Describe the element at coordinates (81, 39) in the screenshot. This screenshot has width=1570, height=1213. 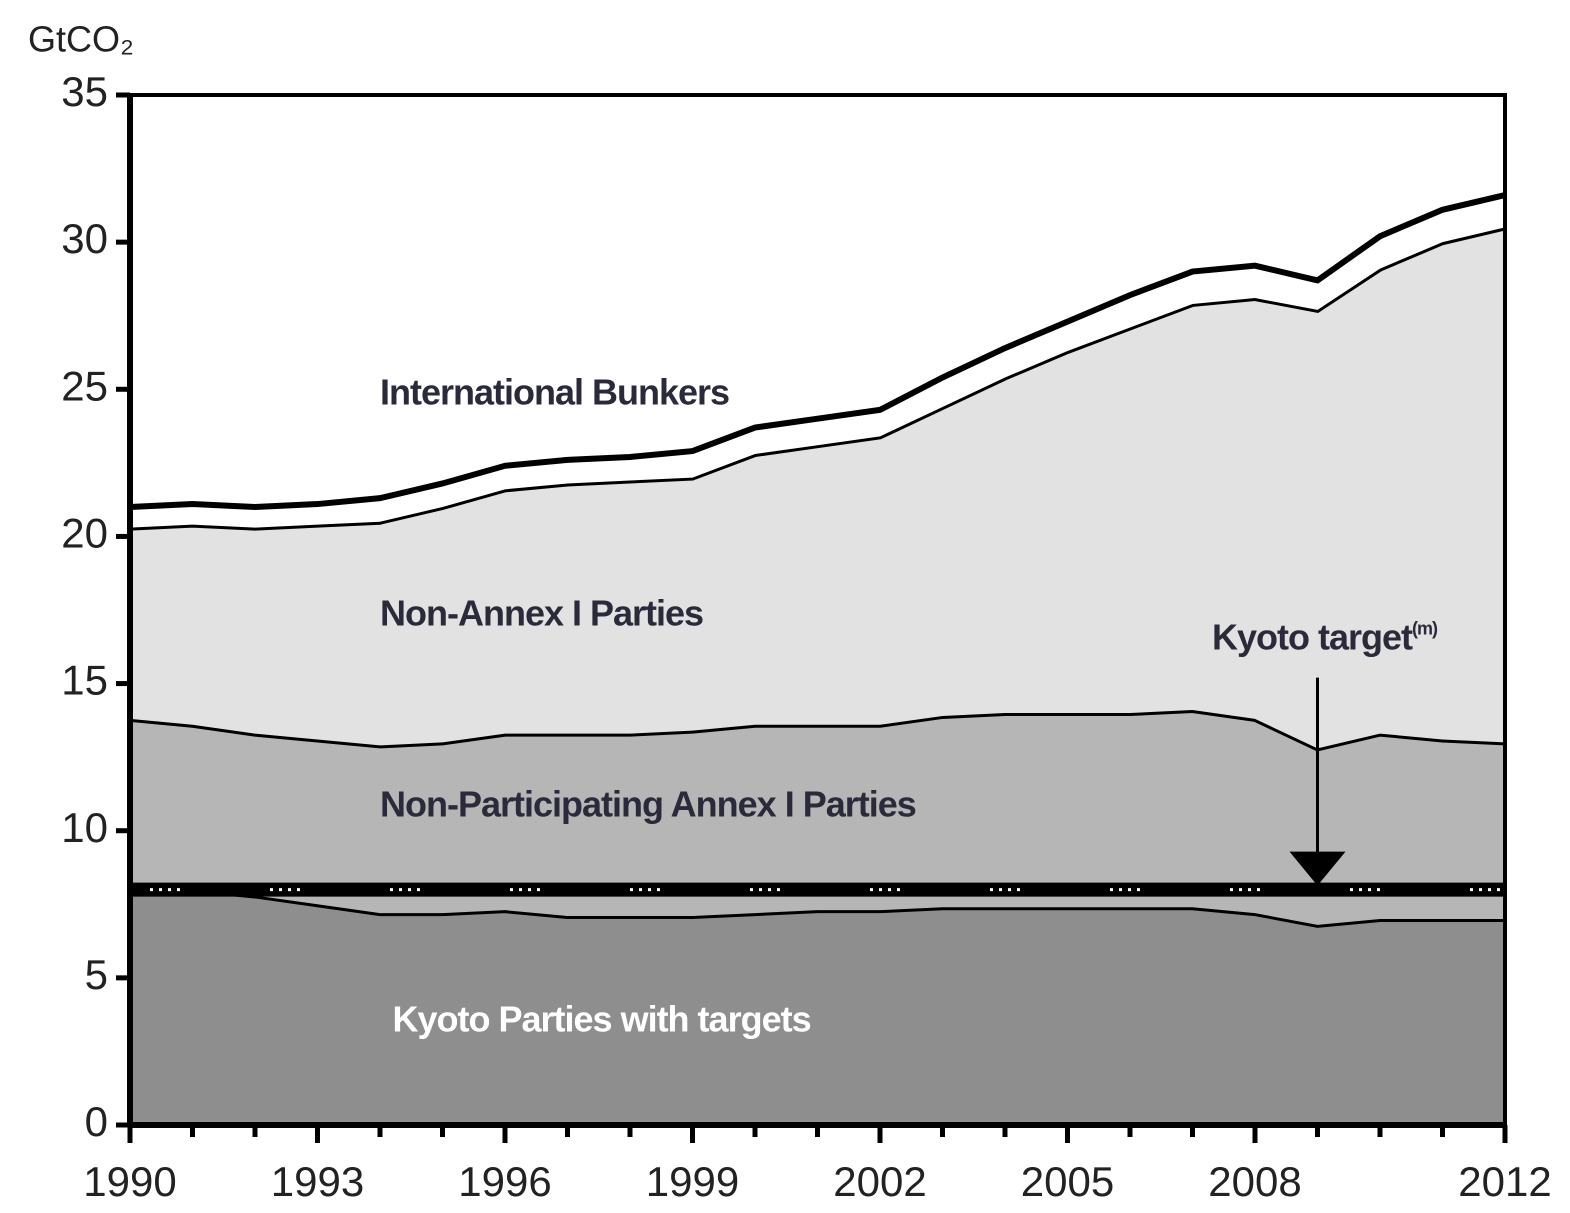
I see `y-axis-label: GtCO₂` at that location.